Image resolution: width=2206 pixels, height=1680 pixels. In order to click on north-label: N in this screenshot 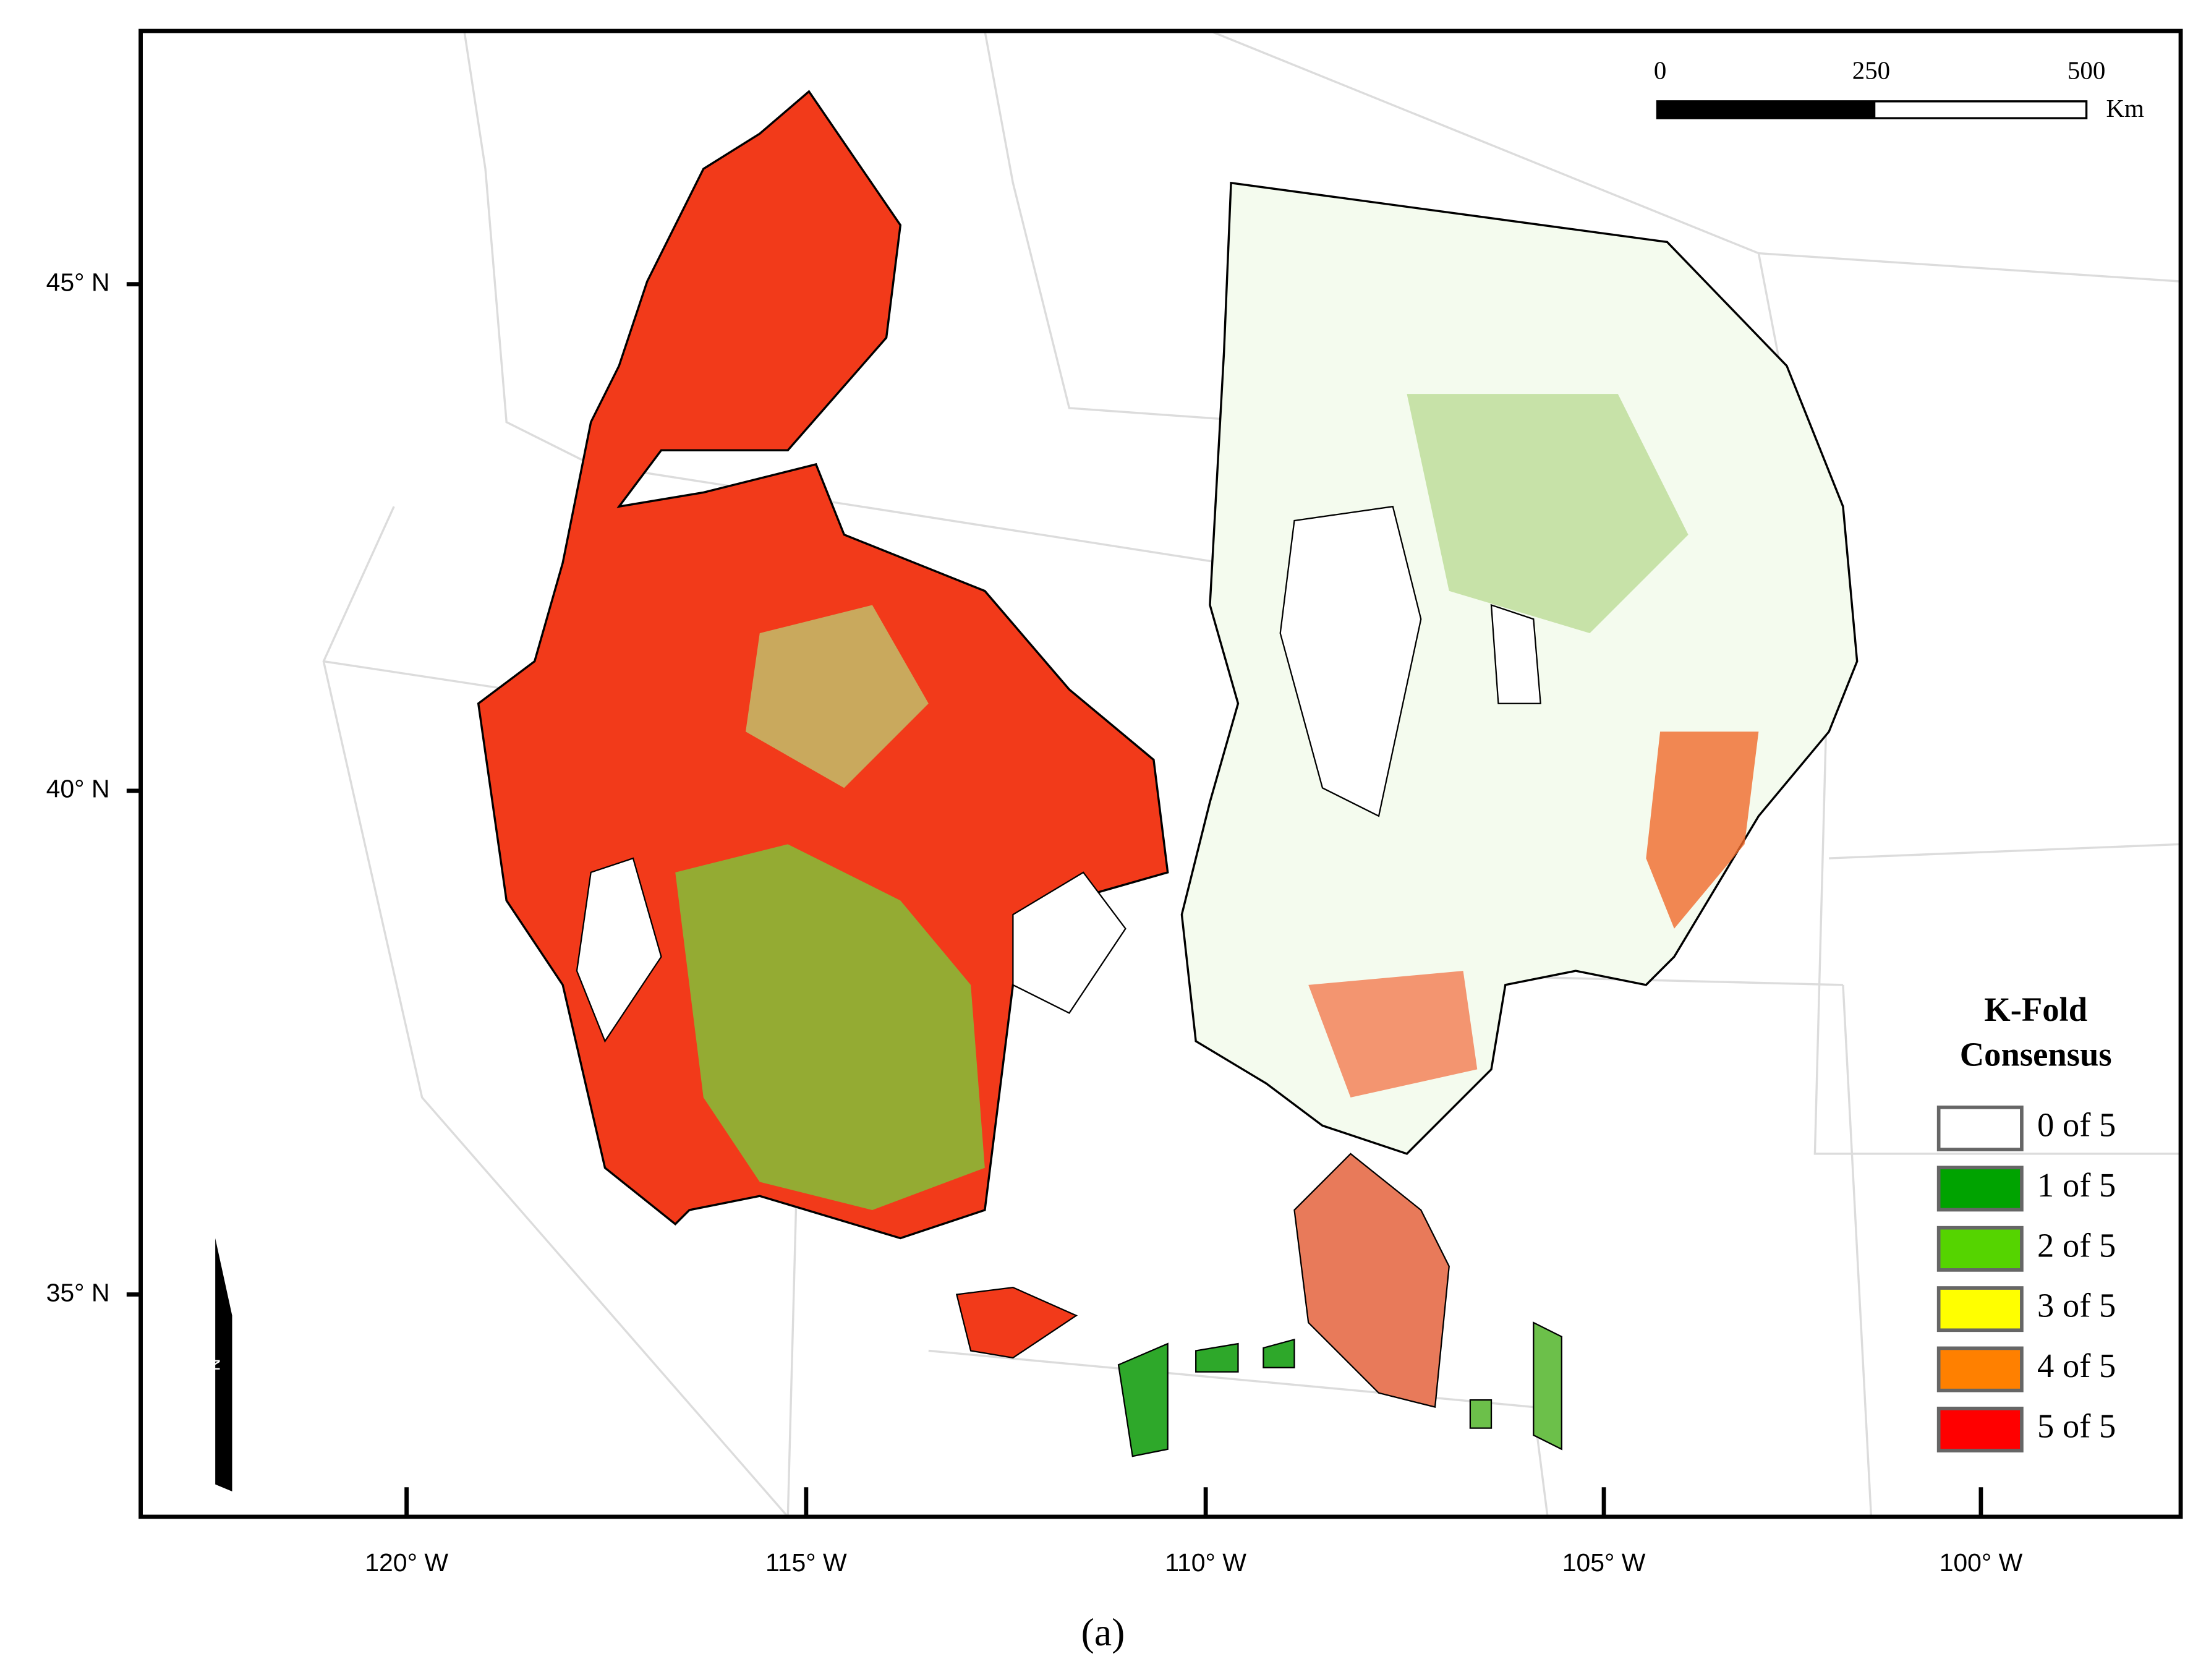, I will do `click(213, 1364)`.